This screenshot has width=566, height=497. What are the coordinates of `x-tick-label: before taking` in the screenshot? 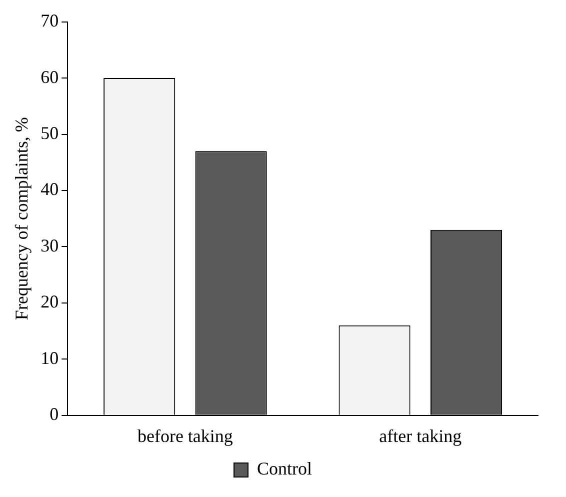 It's located at (185, 436).